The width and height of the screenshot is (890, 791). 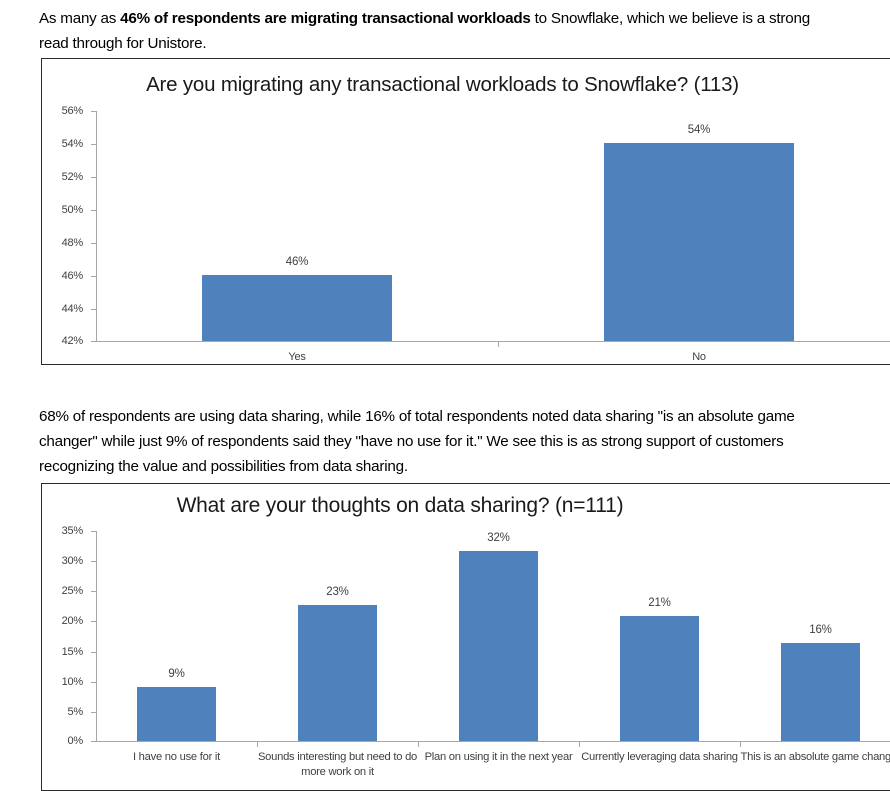 I want to click on chart-2-ytick-6: 5%, so click(x=82, y=712).